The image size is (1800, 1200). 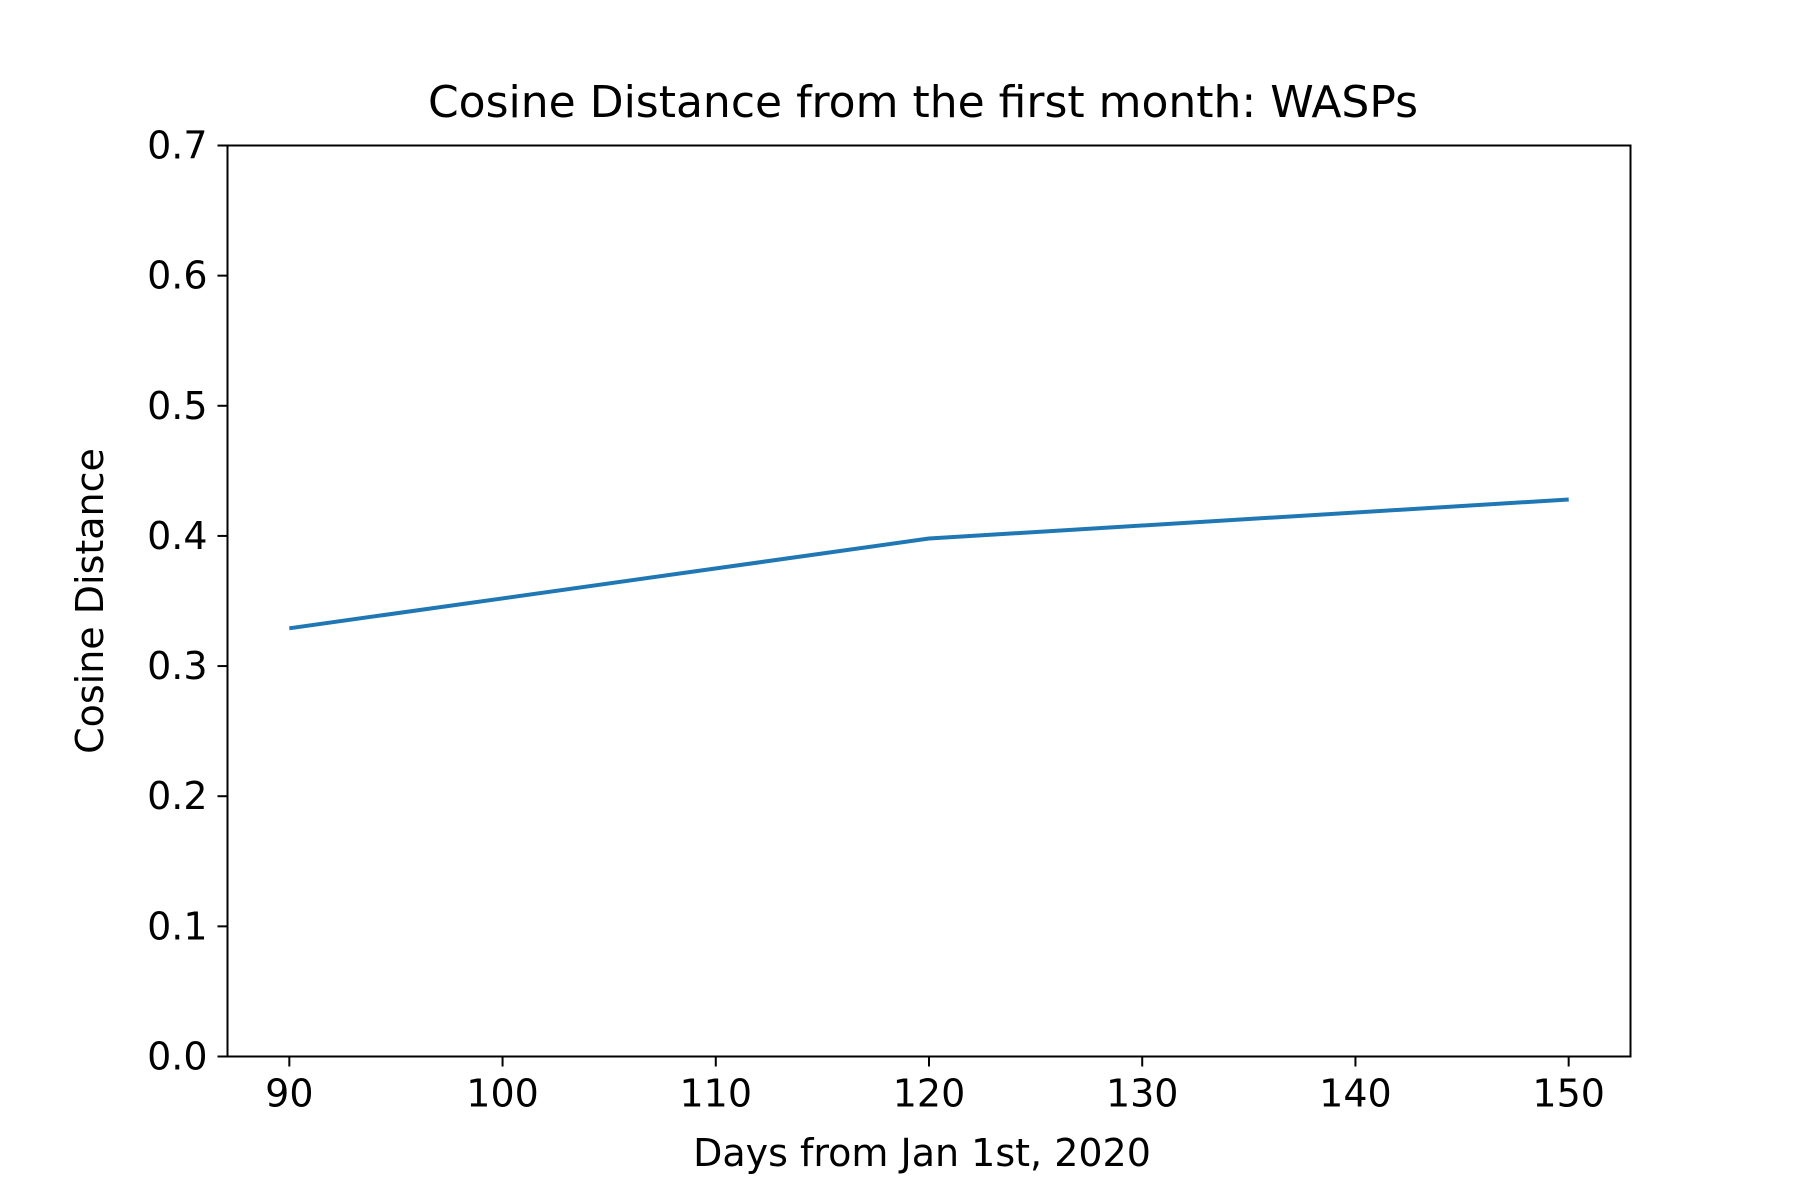 What do you see at coordinates (929, 1094) in the screenshot?
I see `x-tick-label: 120` at bounding box center [929, 1094].